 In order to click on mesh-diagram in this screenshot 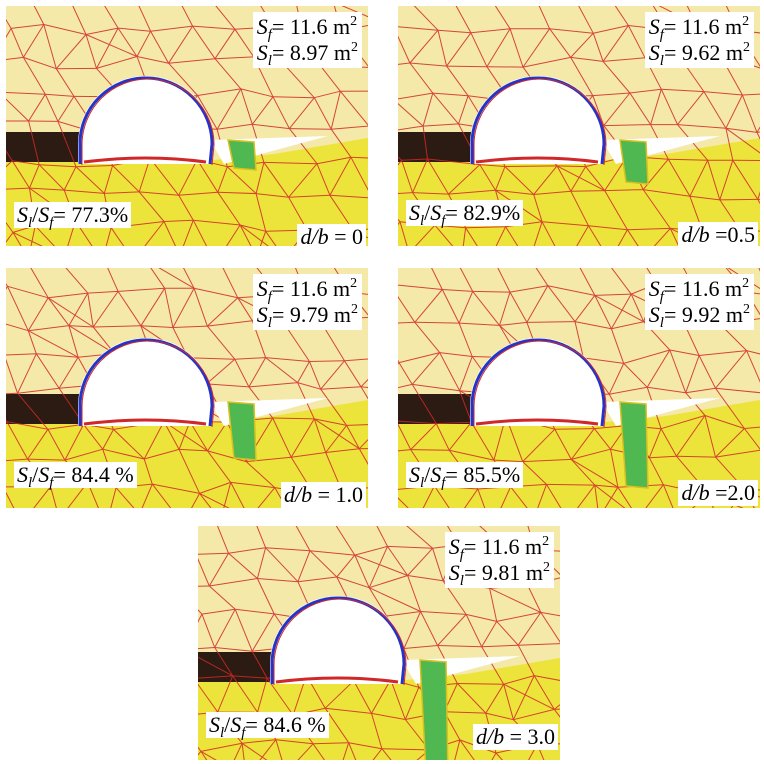, I will do `click(579, 126)`.